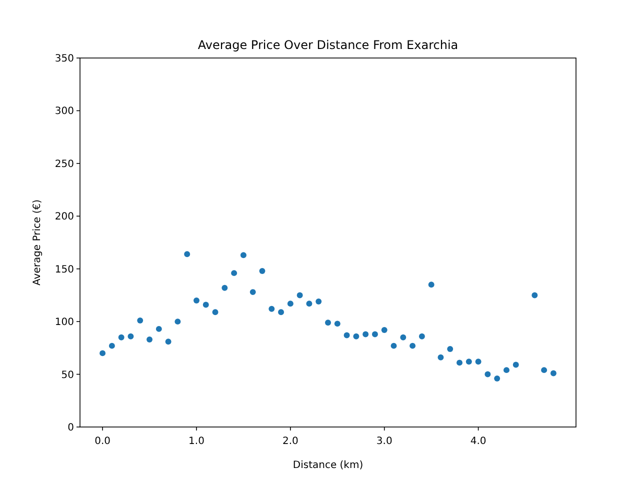  I want to click on x-tick-label: 2.0, so click(290, 441).